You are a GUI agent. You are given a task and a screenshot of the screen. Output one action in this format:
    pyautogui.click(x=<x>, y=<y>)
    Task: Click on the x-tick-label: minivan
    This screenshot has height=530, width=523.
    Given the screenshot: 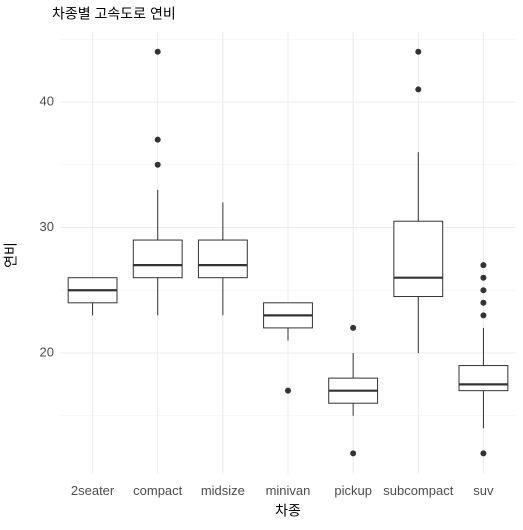 What is the action you would take?
    pyautogui.click(x=288, y=490)
    